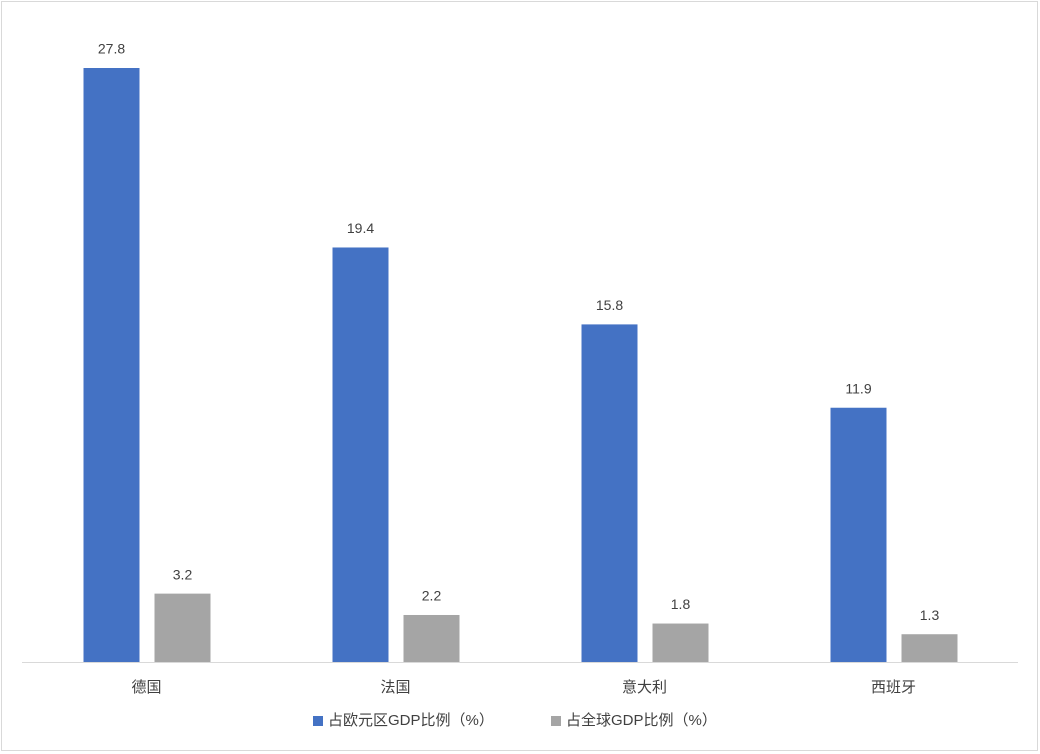 The image size is (1040, 754). What do you see at coordinates (360, 228) in the screenshot?
I see `data-label: 19.4` at bounding box center [360, 228].